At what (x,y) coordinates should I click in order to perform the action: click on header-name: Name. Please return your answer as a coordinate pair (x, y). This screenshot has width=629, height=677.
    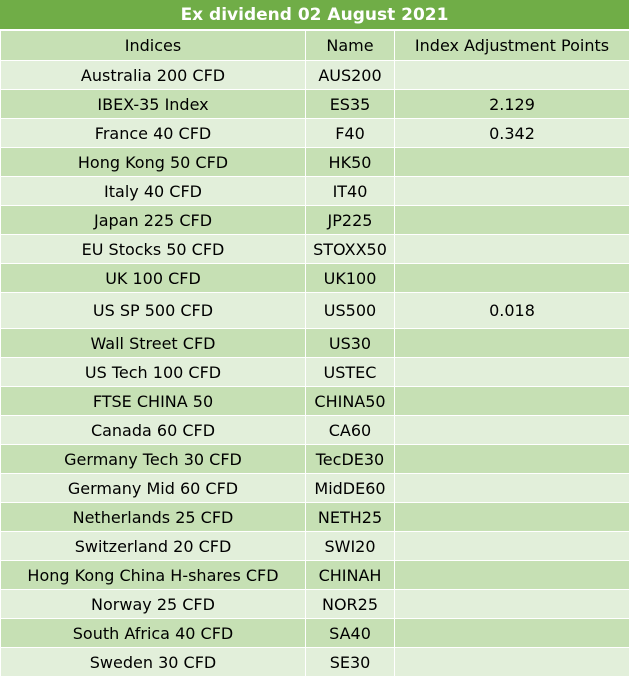
    Looking at the image, I should click on (350, 46).